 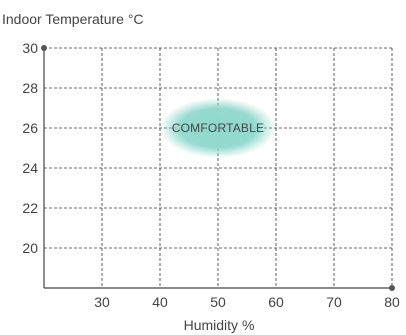 I want to click on y-tick-label-30: 30, so click(x=30, y=48).